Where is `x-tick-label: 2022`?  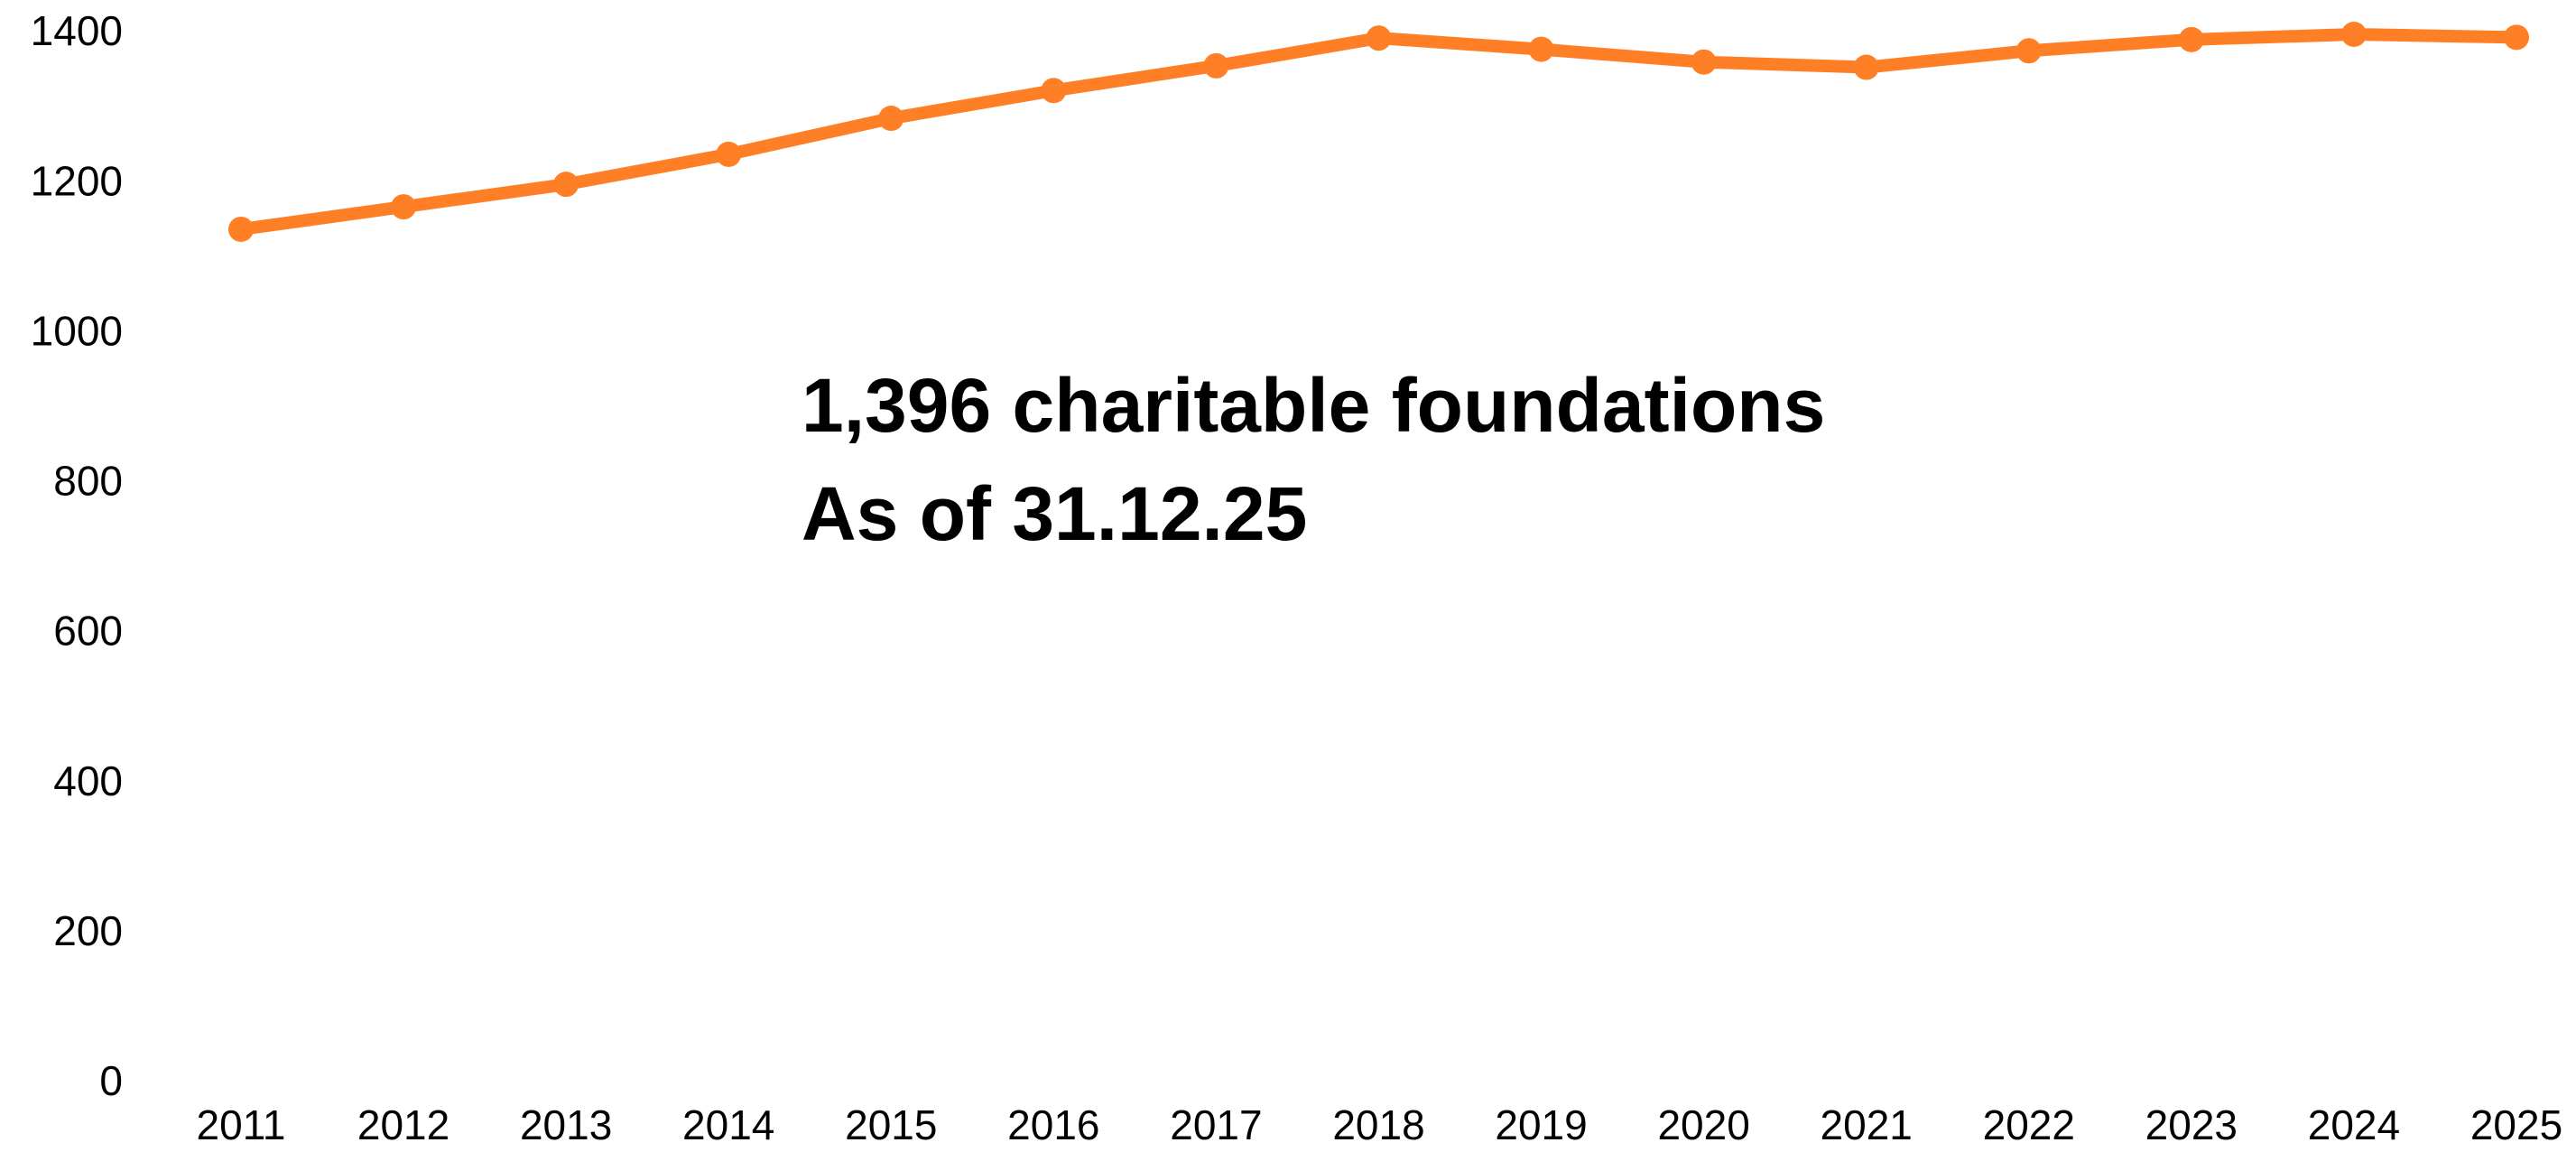
x-tick-label: 2022 is located at coordinates (2029, 1124).